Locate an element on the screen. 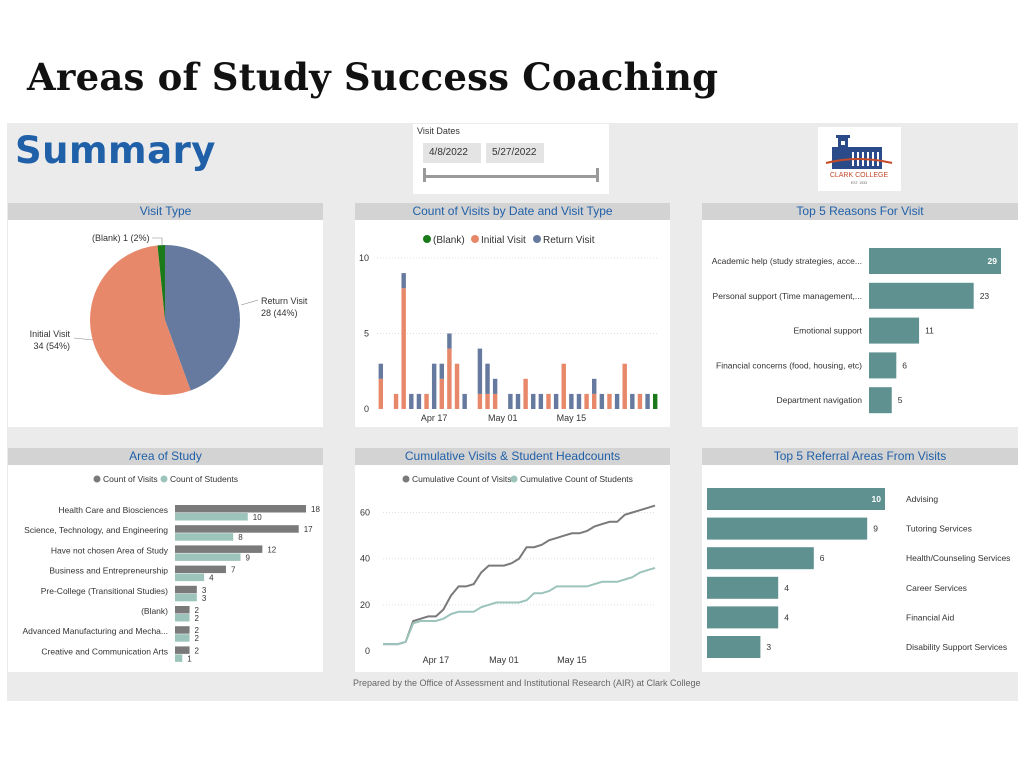 The image size is (1024, 768). slicer-end-handle is located at coordinates (597, 175).